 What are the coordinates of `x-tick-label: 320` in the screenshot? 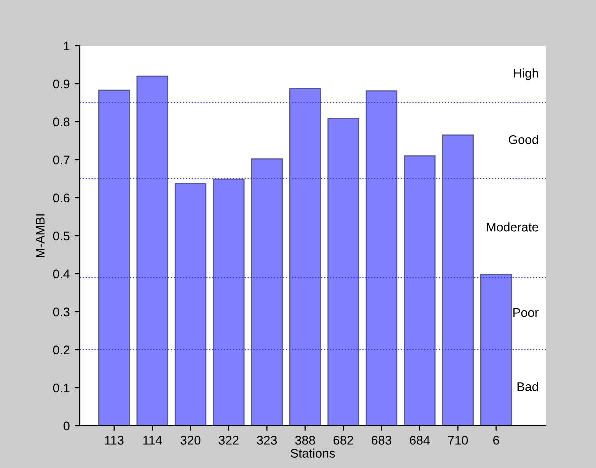 It's located at (190, 440).